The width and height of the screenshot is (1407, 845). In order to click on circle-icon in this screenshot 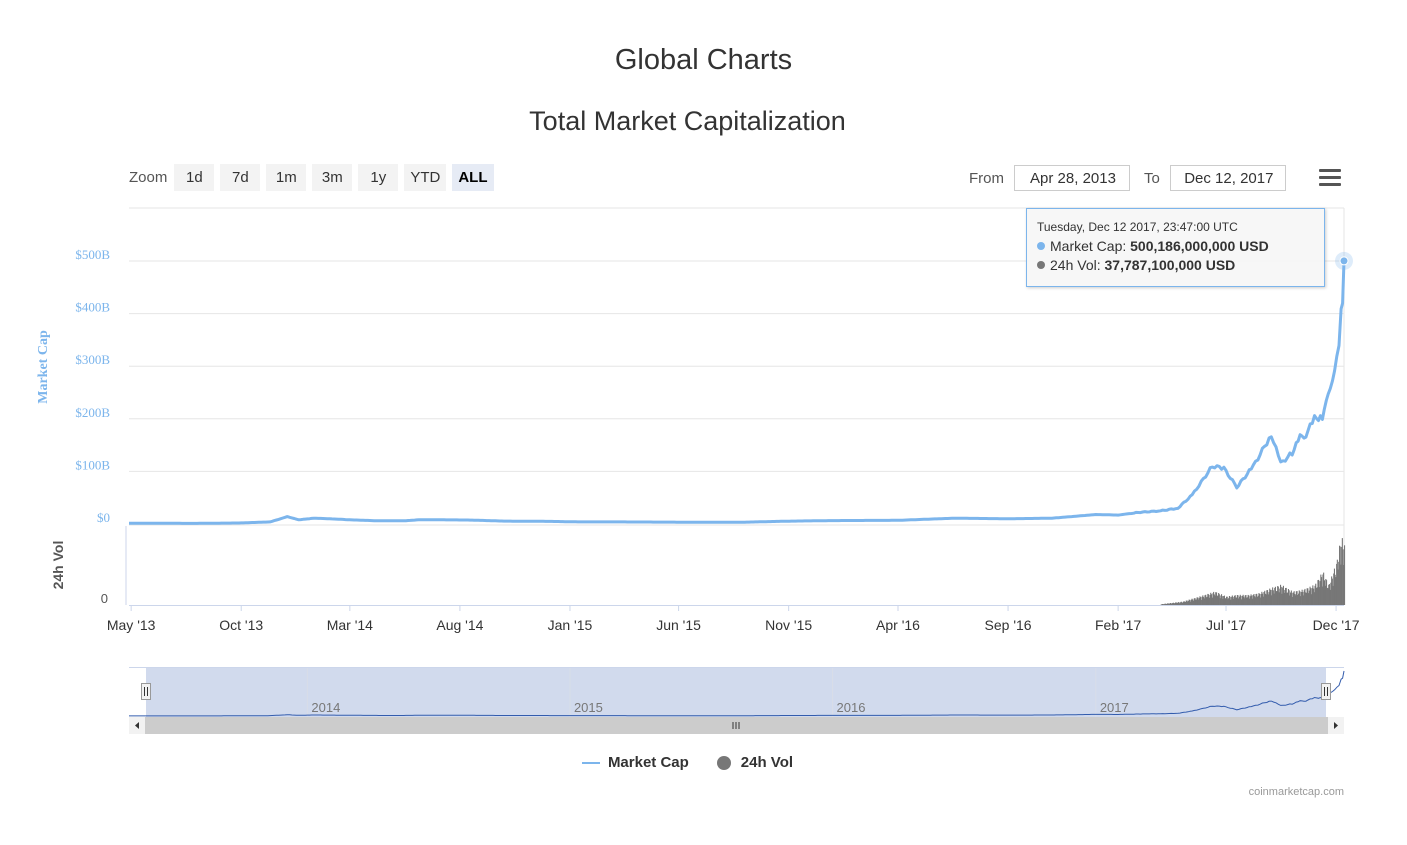, I will do `click(723, 762)`.